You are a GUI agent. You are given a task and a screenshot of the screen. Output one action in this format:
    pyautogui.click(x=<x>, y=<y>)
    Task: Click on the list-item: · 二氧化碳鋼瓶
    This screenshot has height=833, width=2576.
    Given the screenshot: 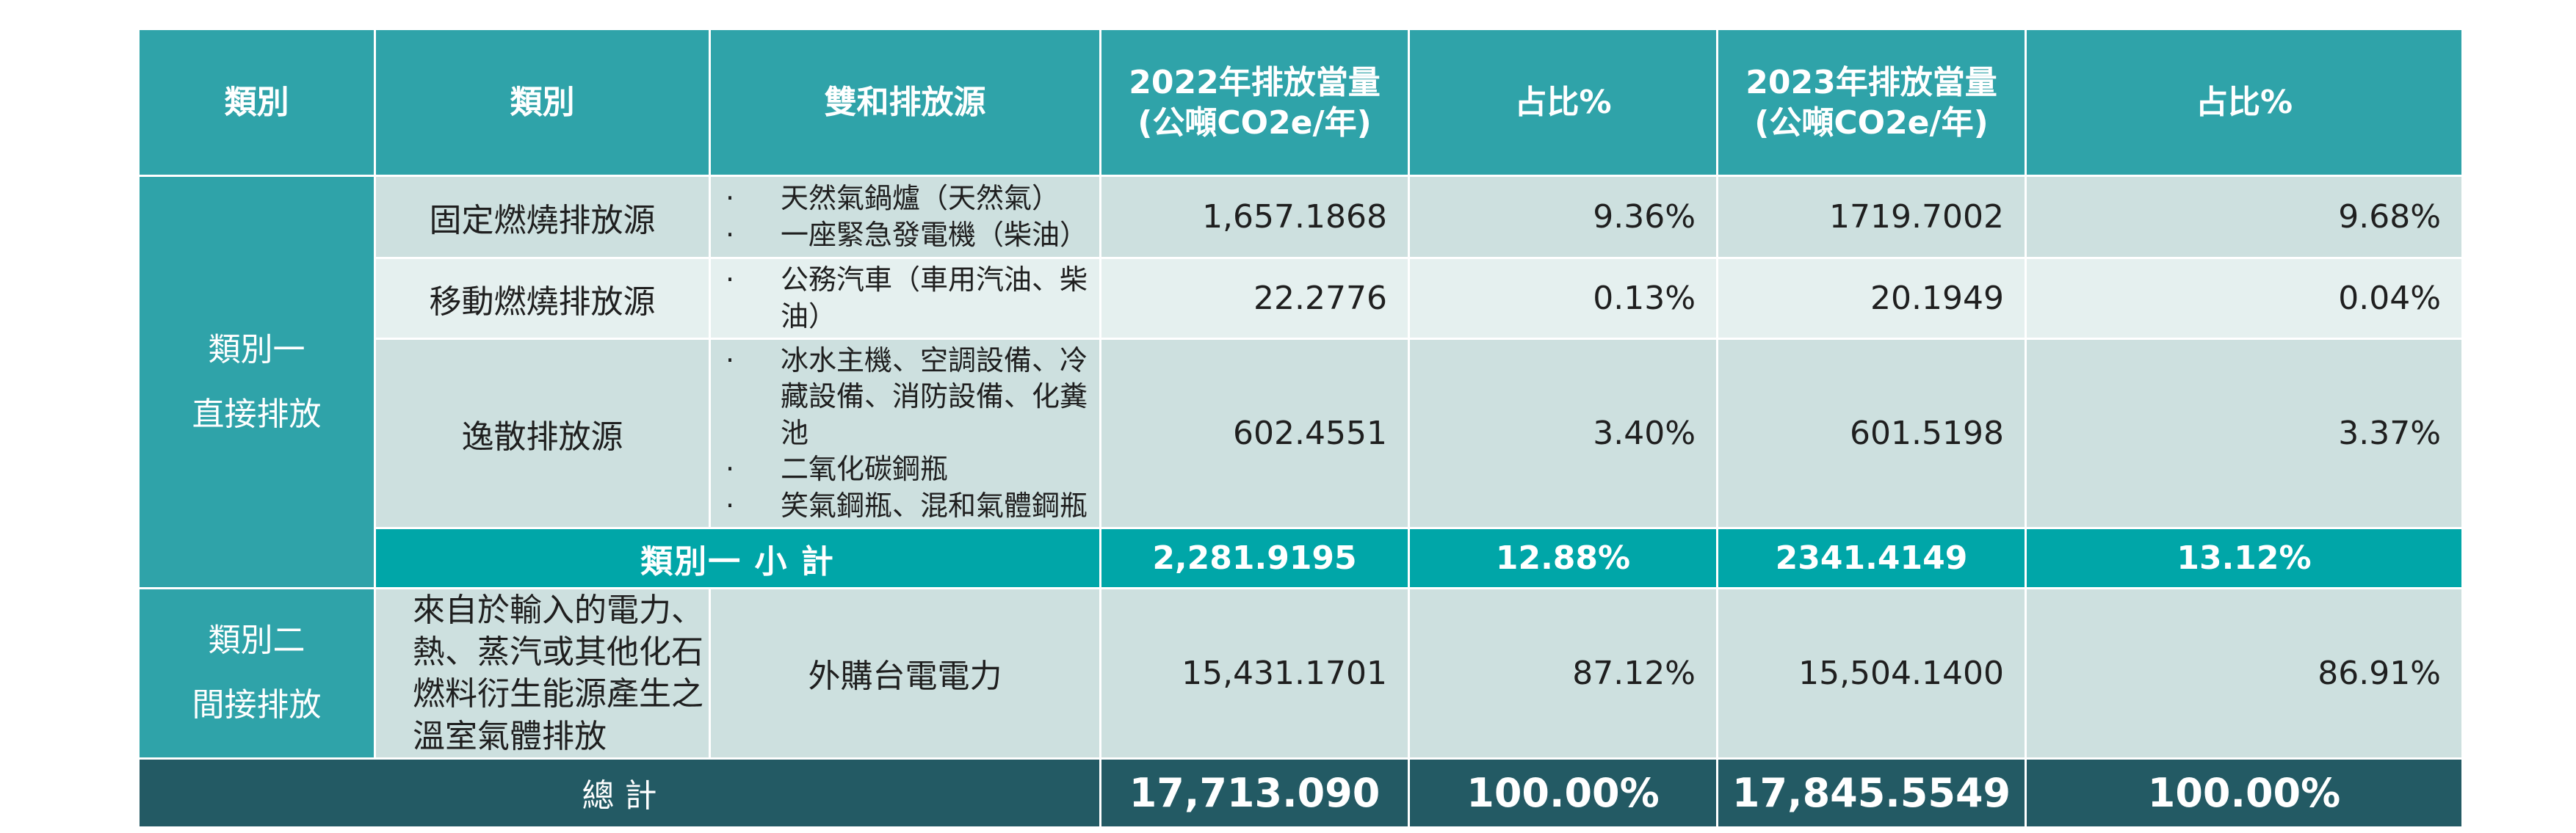 What is the action you would take?
    pyautogui.click(x=837, y=469)
    